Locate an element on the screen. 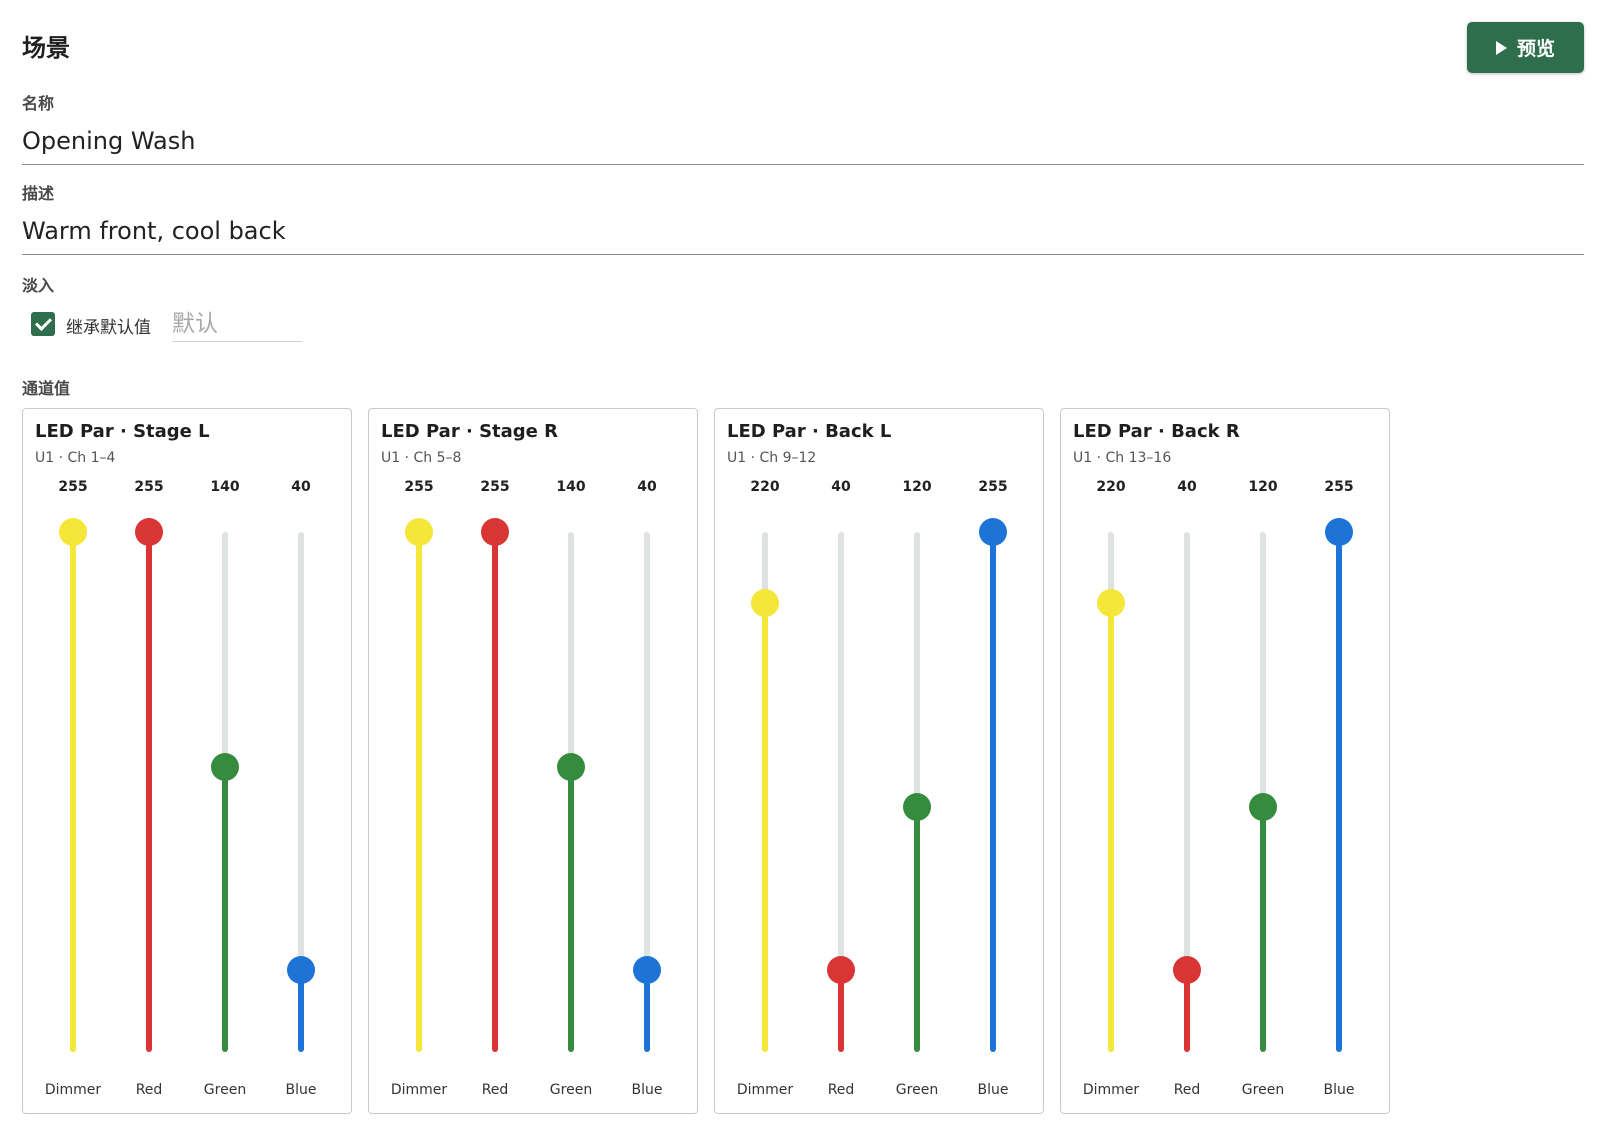 This screenshot has height=1128, width=1600. fixture-channels: U1 · Ch 1–4 is located at coordinates (75, 458).